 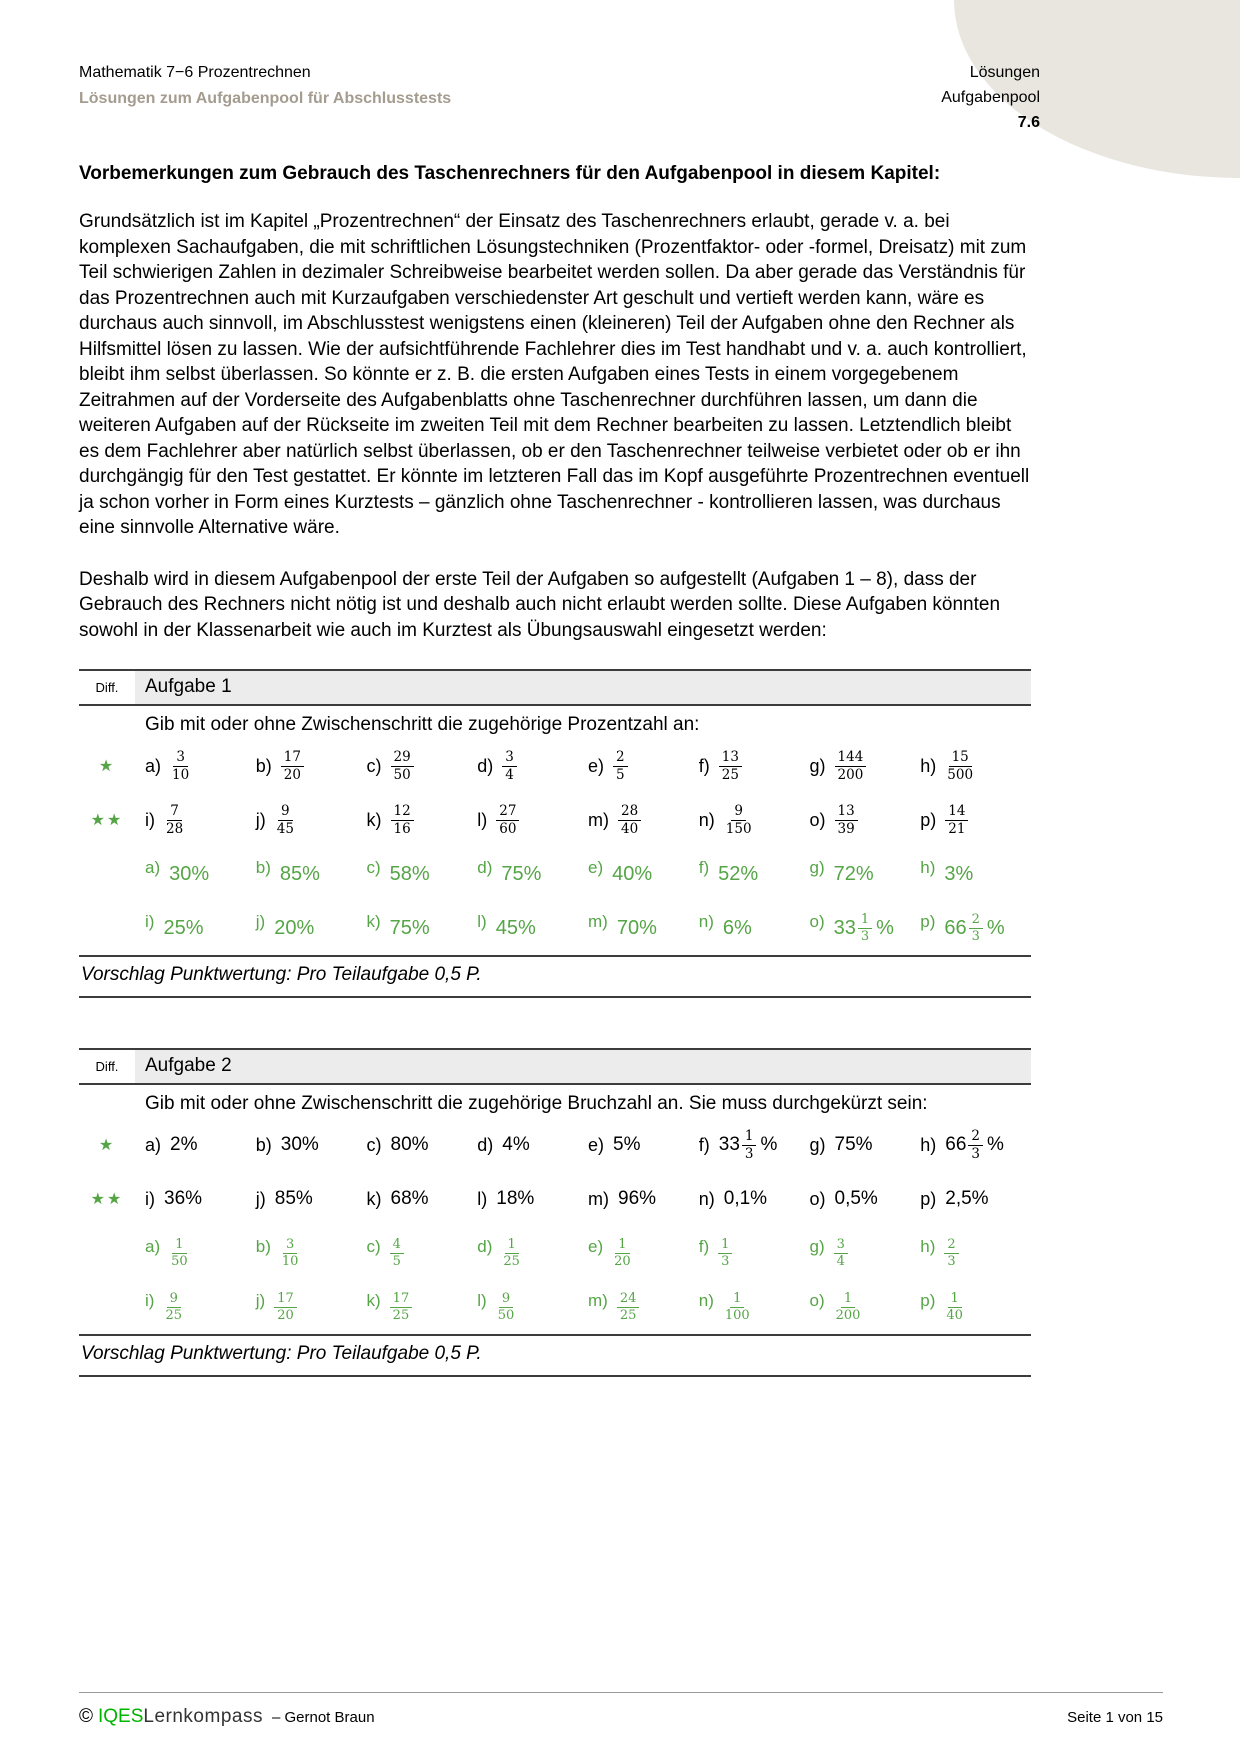 I want to click on item-value: 45%, so click(x=516, y=928).